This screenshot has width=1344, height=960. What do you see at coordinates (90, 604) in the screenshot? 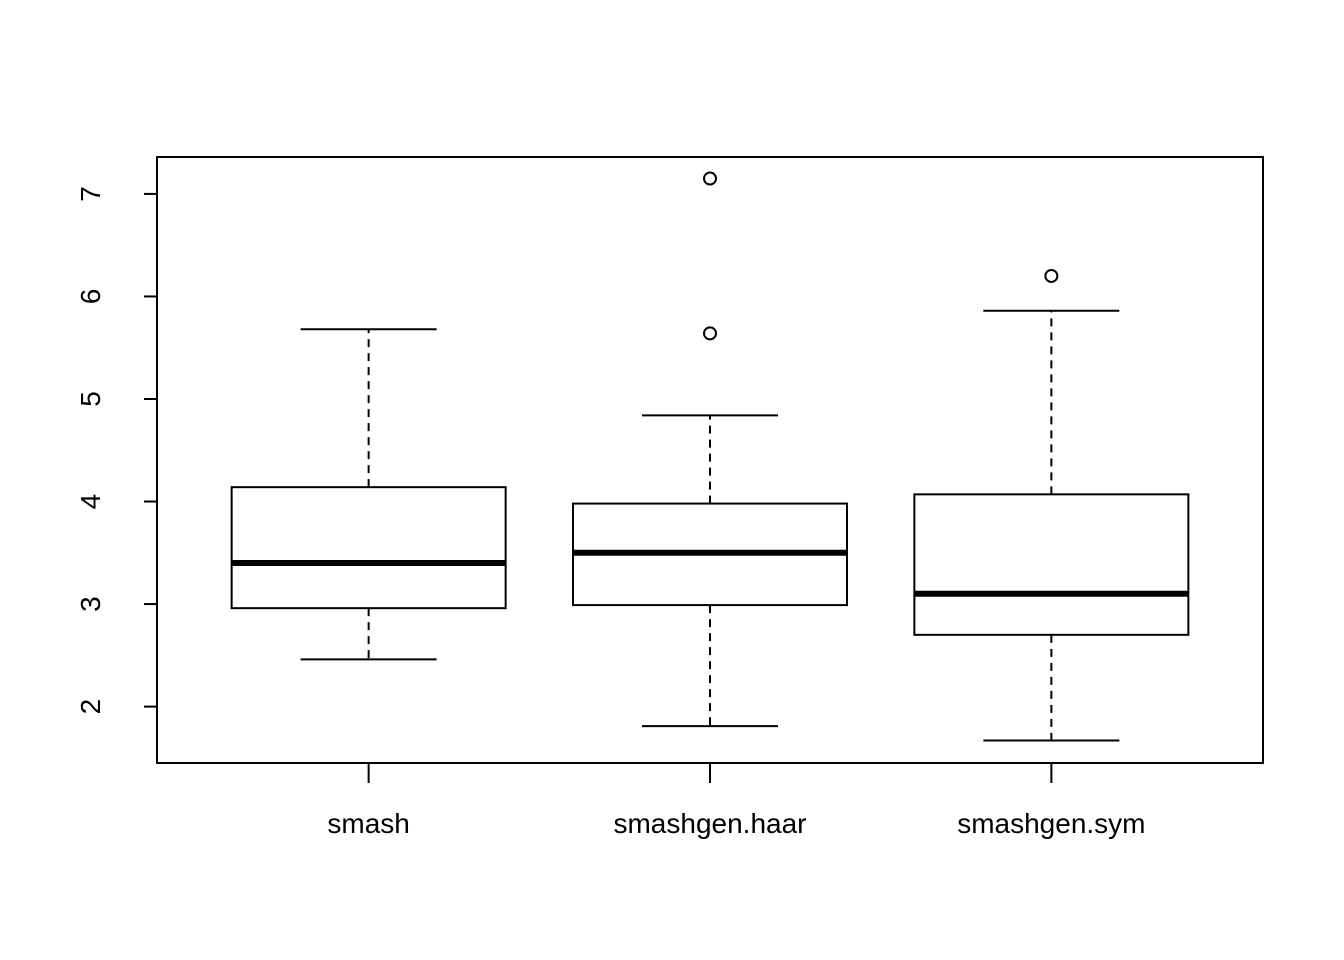
I see `y-tick-label: 3` at bounding box center [90, 604].